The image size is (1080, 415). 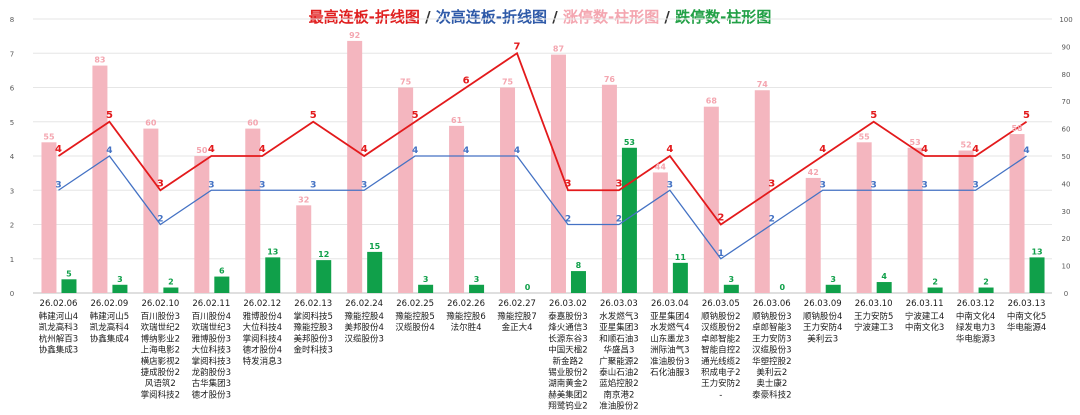 What do you see at coordinates (720, 316) in the screenshot?
I see `stock-name: 顺钠股份2` at bounding box center [720, 316].